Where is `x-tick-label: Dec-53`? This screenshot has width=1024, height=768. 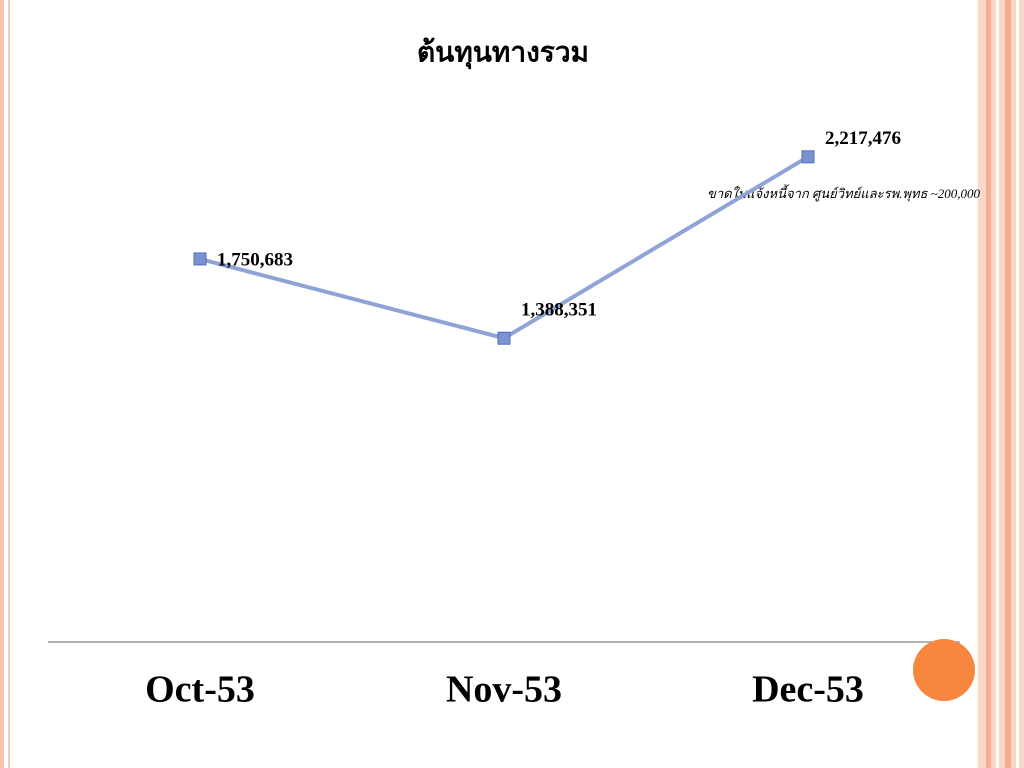
x-tick-label: Dec-53 is located at coordinates (808, 690).